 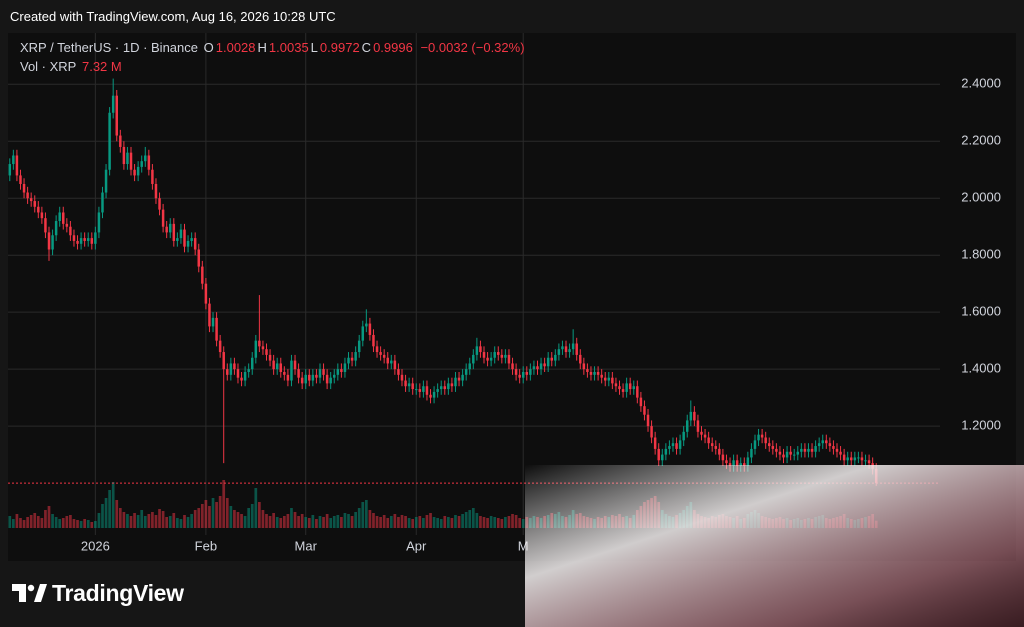 I want to click on change: −0.0032 (−0.32%), so click(x=472, y=47).